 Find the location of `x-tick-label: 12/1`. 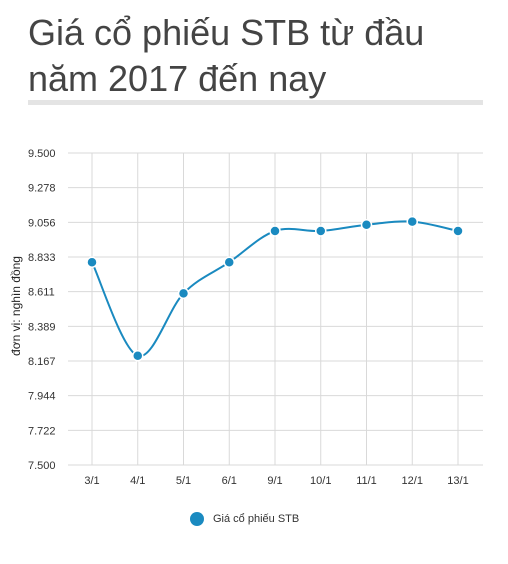

x-tick-label: 12/1 is located at coordinates (412, 481).